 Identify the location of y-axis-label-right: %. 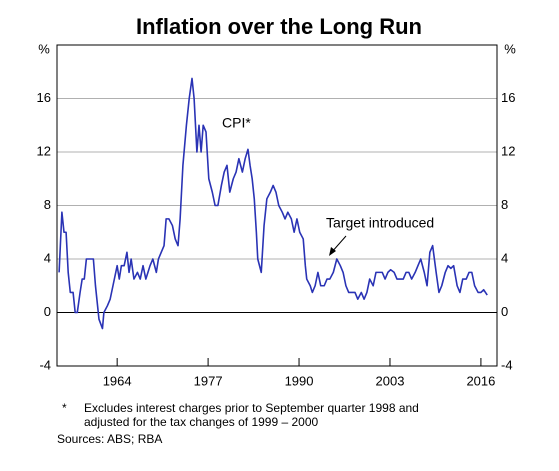
(510, 48).